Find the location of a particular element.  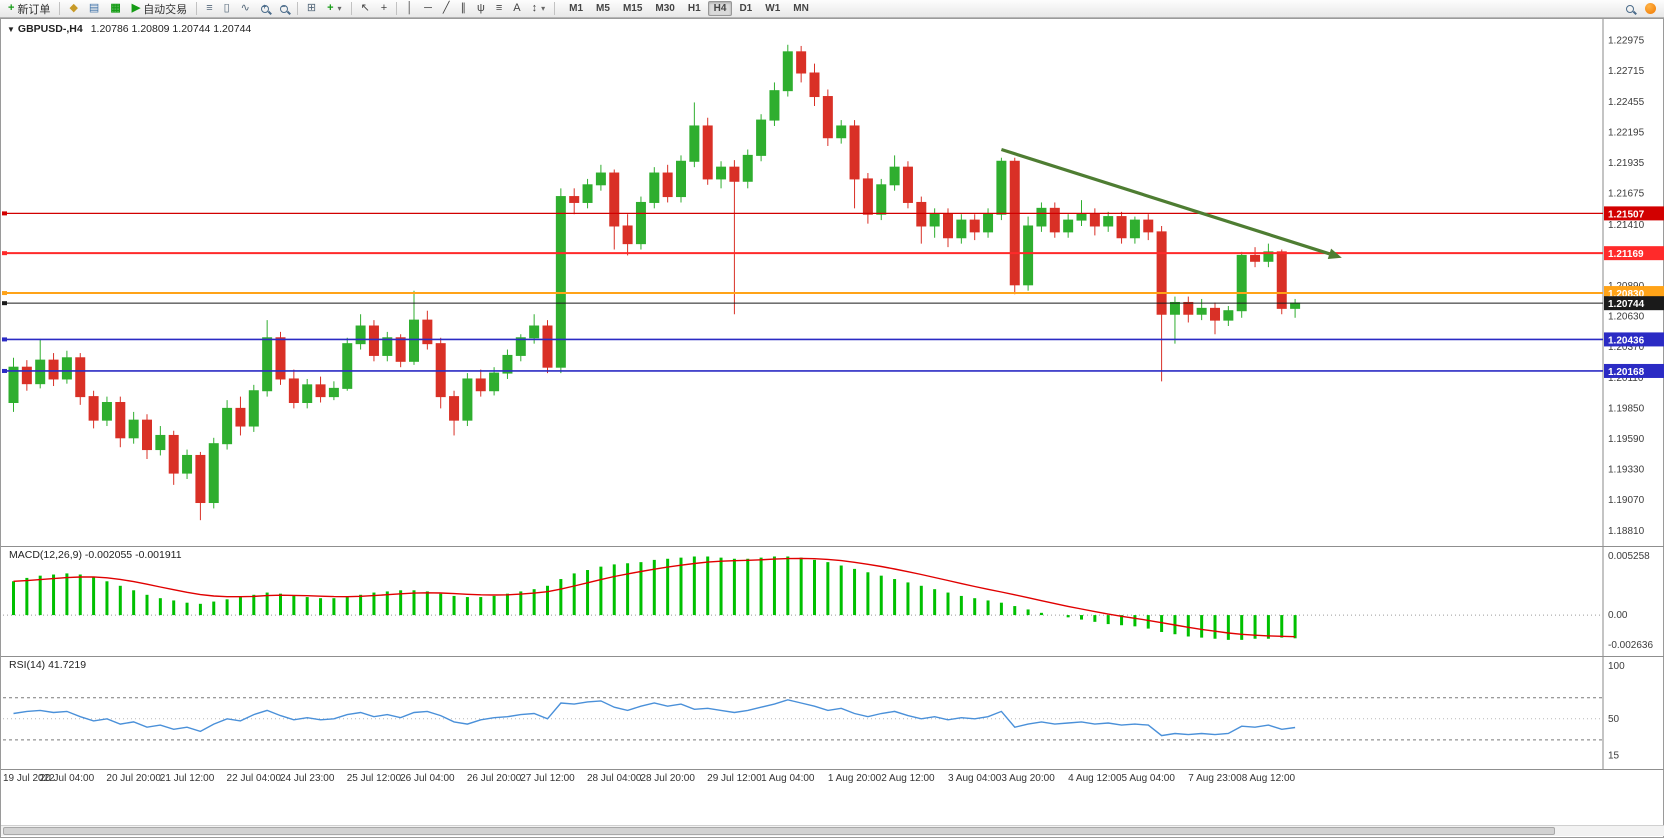

arrows-tool-button: ↕ ▾ is located at coordinates (539, 9).